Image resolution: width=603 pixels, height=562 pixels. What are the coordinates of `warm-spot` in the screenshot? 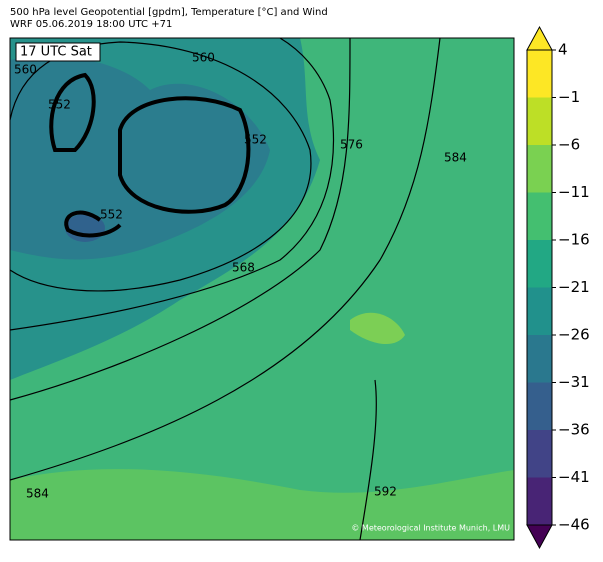 It's located at (377, 328).